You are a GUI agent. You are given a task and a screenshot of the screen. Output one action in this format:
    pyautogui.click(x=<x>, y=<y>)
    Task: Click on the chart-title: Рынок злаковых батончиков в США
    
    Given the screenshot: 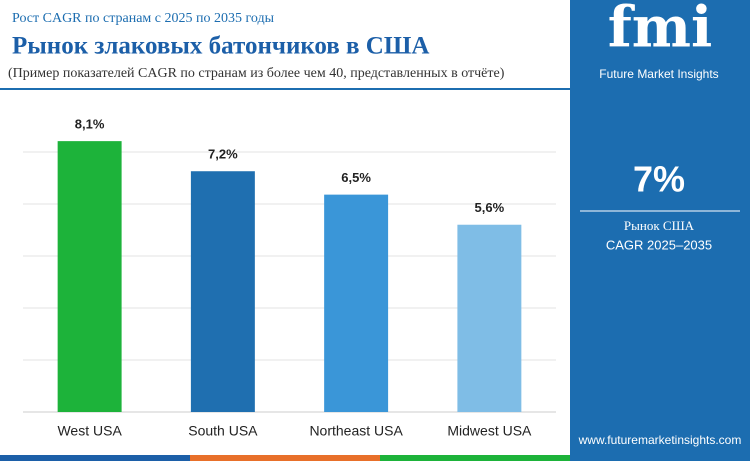 What is the action you would take?
    pyautogui.click(x=220, y=46)
    